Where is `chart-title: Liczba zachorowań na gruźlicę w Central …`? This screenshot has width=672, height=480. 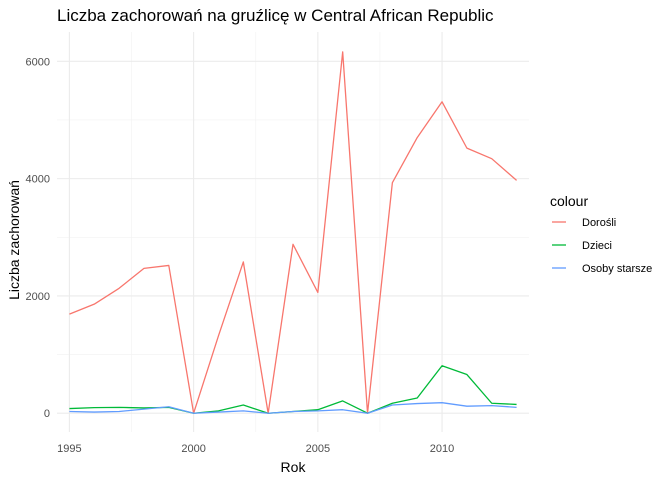
chart-title: Liczba zachorowań na gruźlicę w Central … is located at coordinates (275, 15).